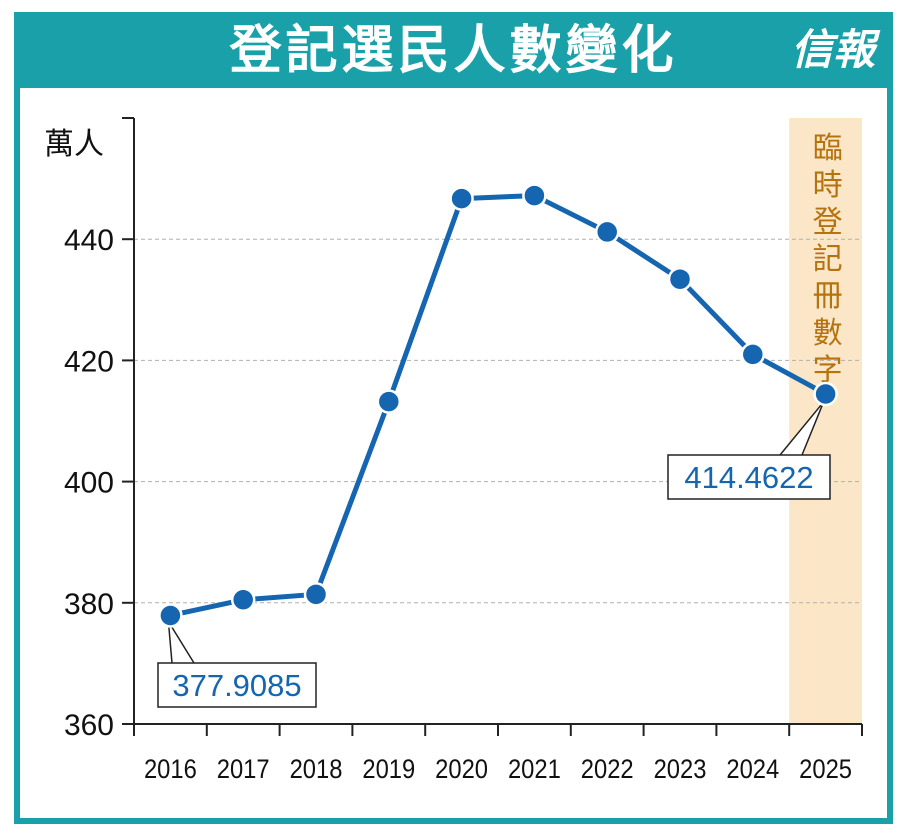 This screenshot has width=907, height=833. I want to click on x-tick-label-2017: 2017, so click(243, 770).